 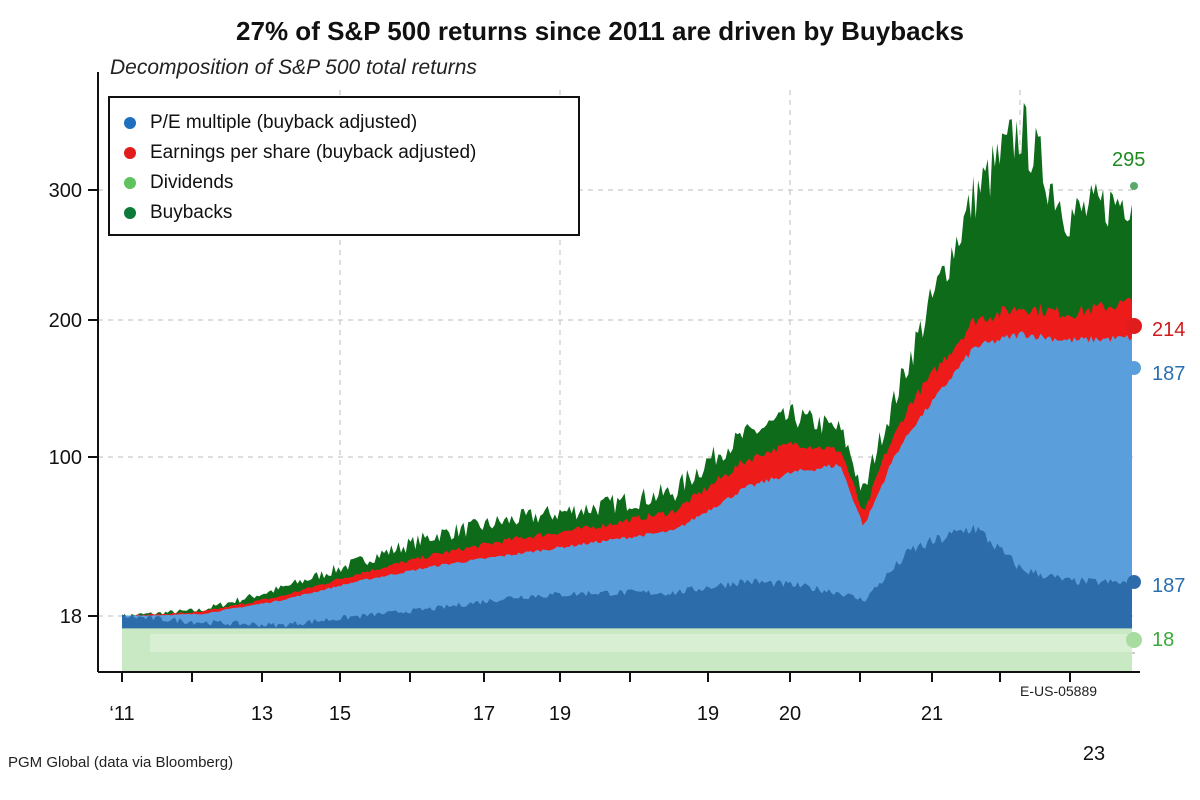 What do you see at coordinates (484, 714) in the screenshot?
I see `x-tick-label: 17` at bounding box center [484, 714].